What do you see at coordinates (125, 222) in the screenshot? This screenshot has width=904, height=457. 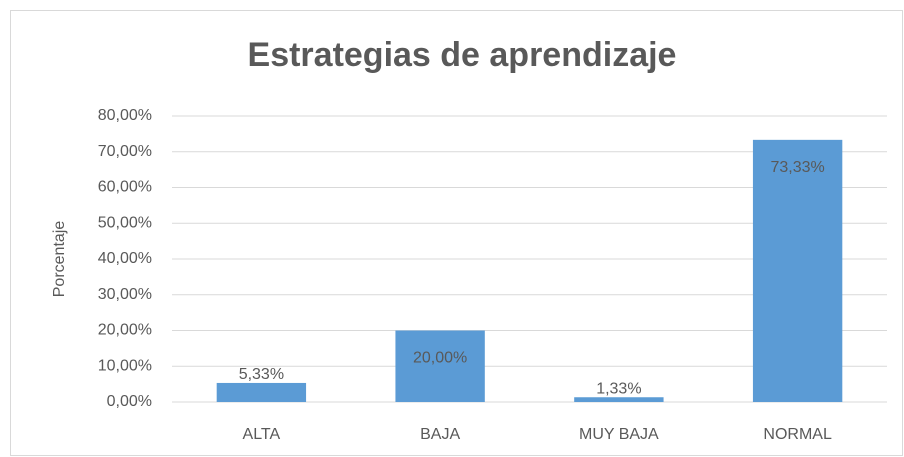 I see `y-tick-label: 50,00%` at bounding box center [125, 222].